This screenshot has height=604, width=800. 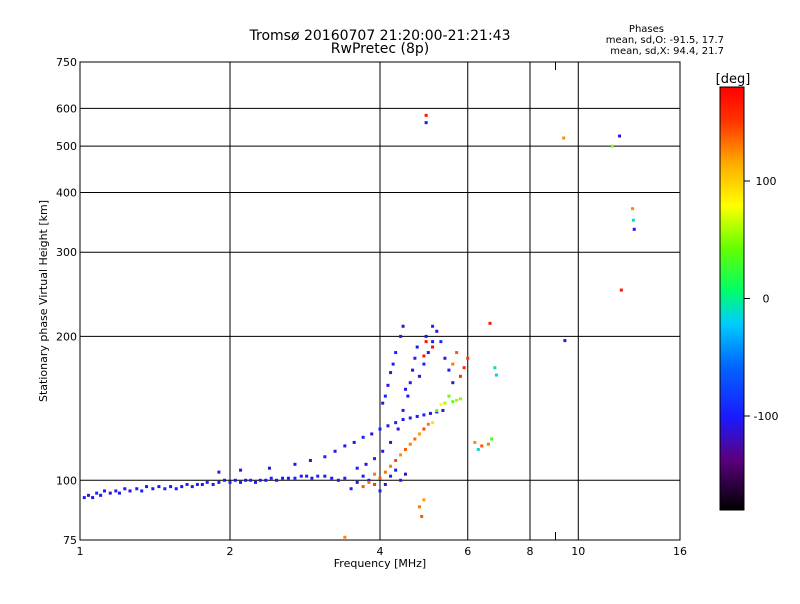 What do you see at coordinates (66, 62) in the screenshot?
I see `y-tick-label: 750` at bounding box center [66, 62].